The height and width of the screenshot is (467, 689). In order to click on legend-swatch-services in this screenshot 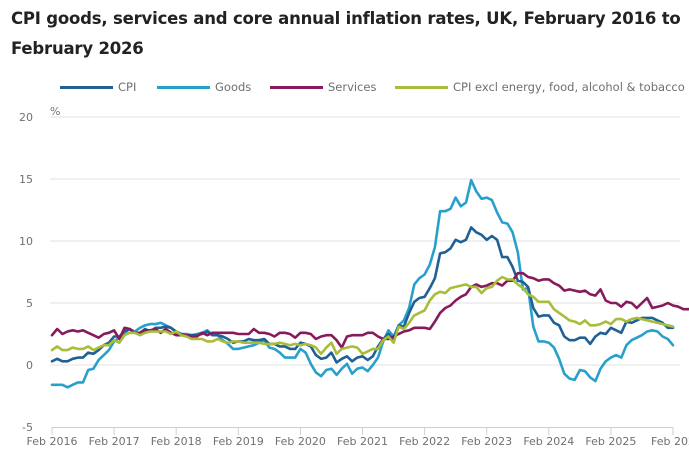, I will do `click(296, 87)`.